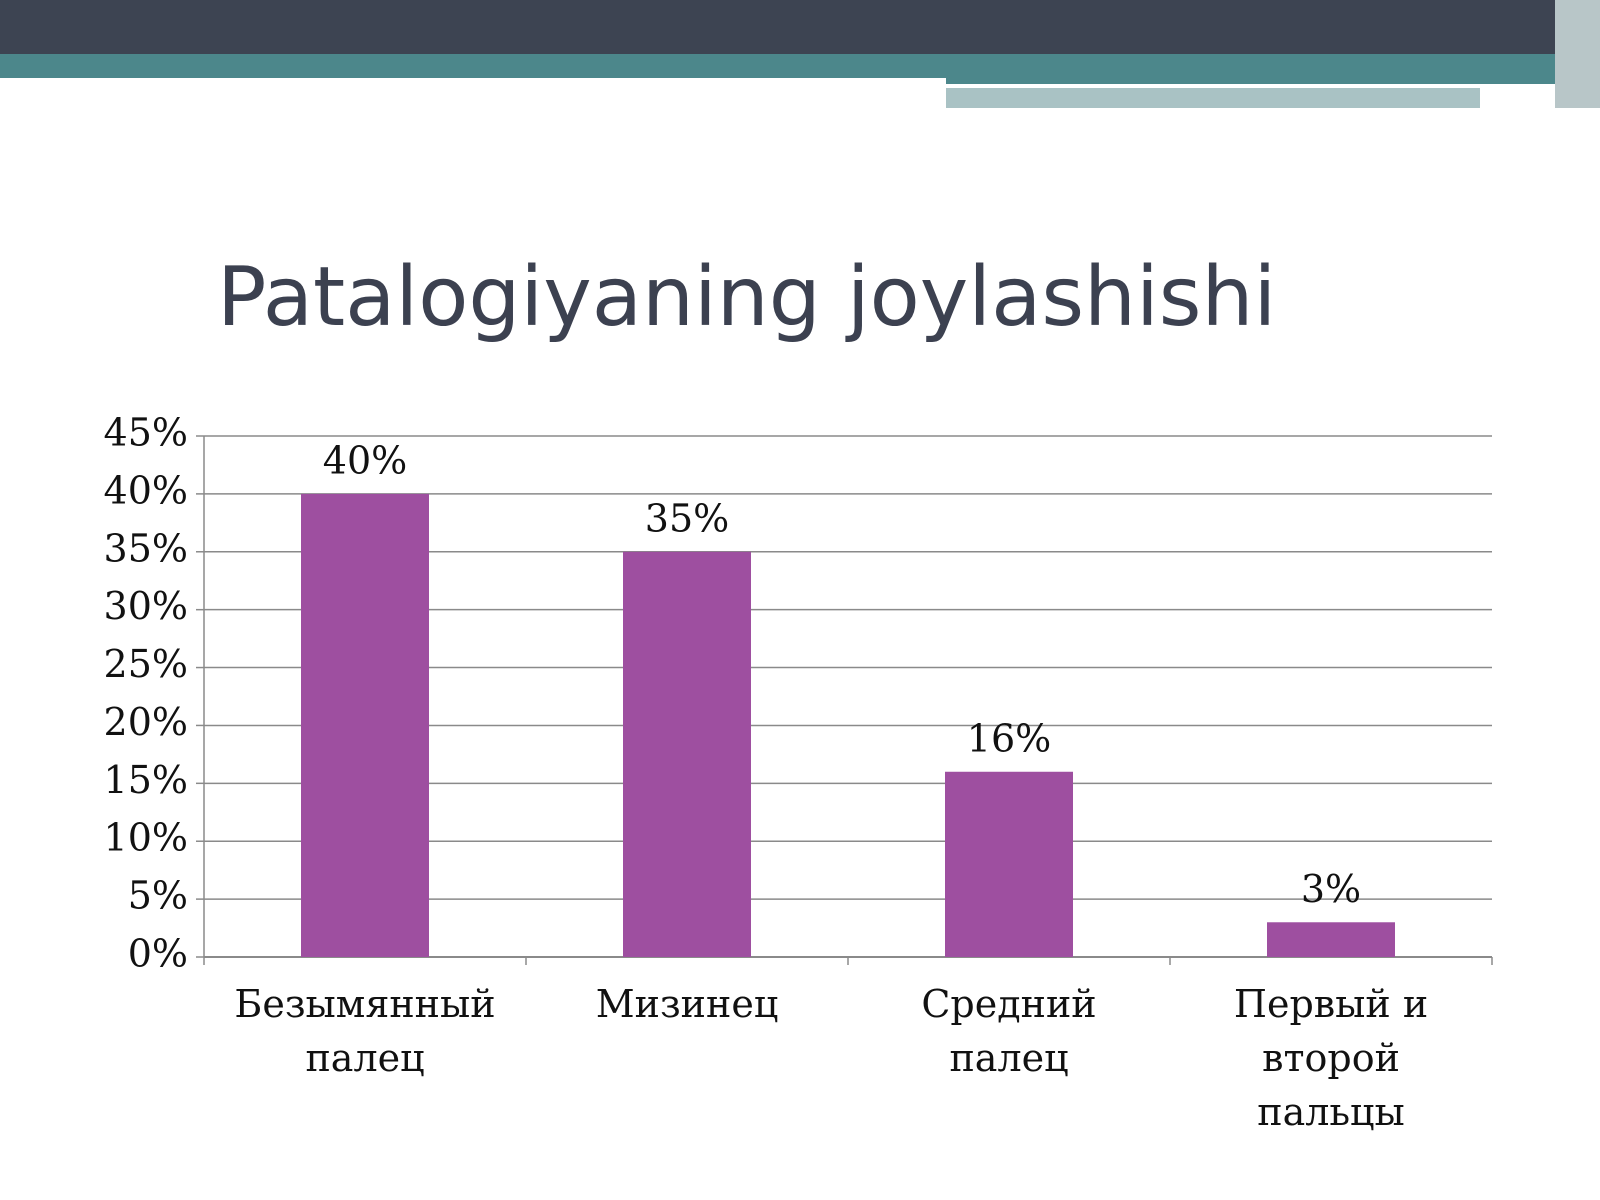 Image resolution: width=1600 pixels, height=1200 pixels. I want to click on x-tick-label: Первый и второй пальцы, so click(1331, 1058).